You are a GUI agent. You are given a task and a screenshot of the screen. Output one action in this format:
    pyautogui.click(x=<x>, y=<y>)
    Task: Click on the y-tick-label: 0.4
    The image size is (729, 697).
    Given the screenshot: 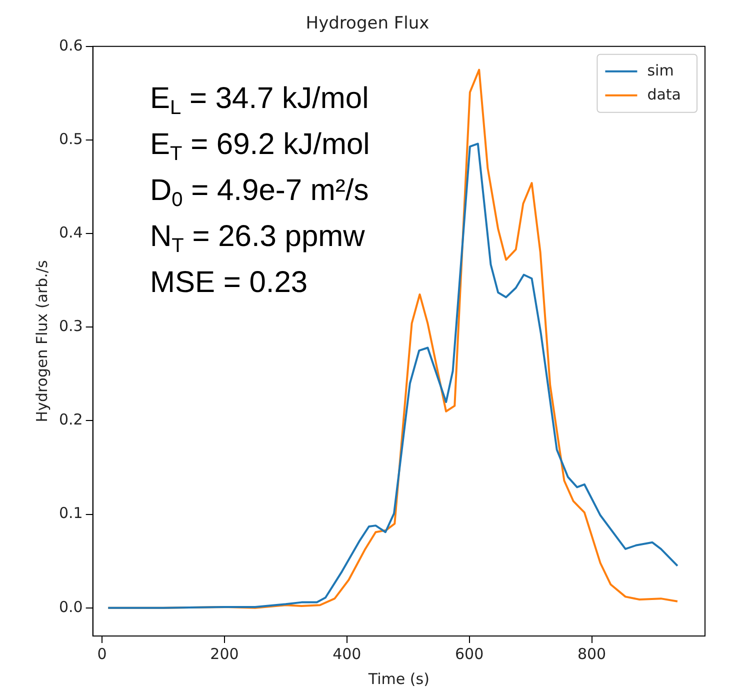 What is the action you would take?
    pyautogui.click(x=70, y=232)
    